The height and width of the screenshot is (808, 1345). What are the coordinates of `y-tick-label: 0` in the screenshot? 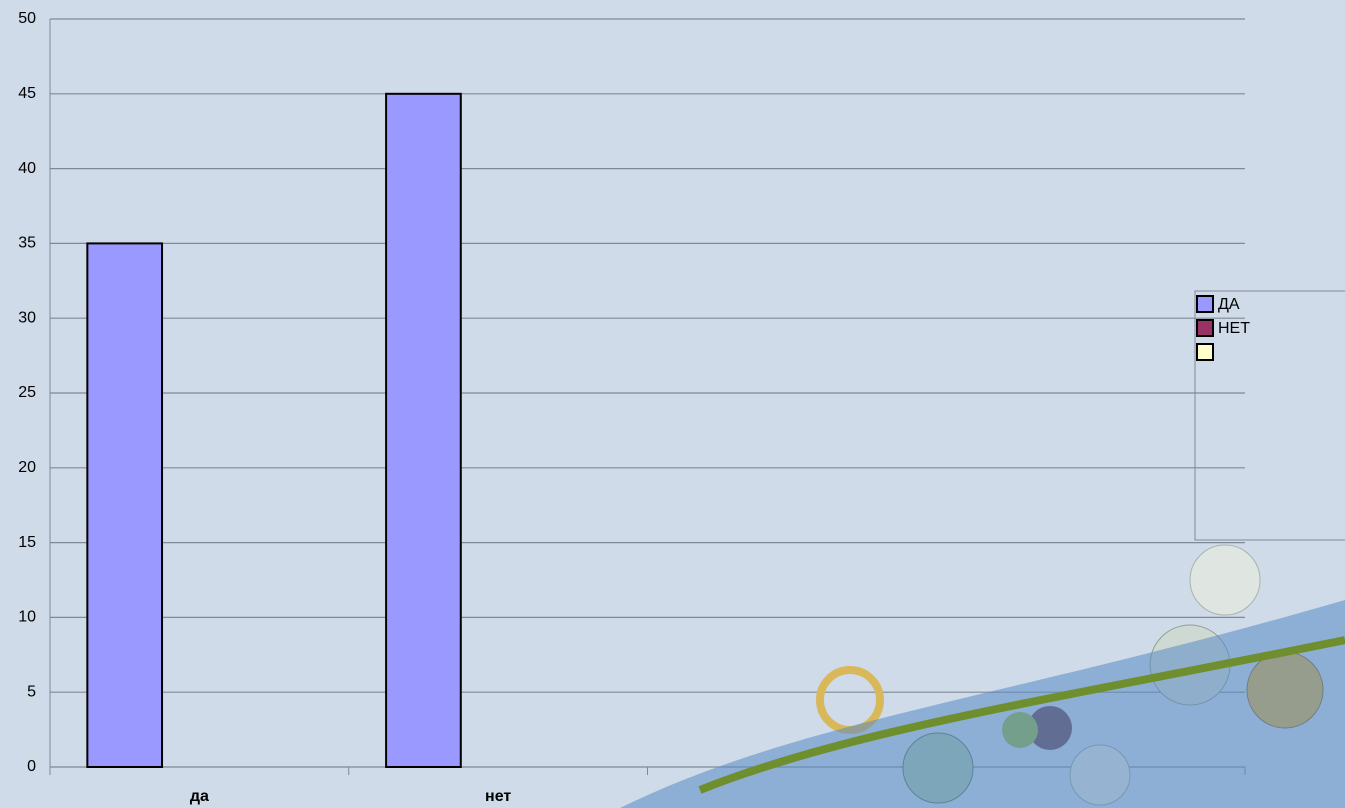 It's located at (31, 766).